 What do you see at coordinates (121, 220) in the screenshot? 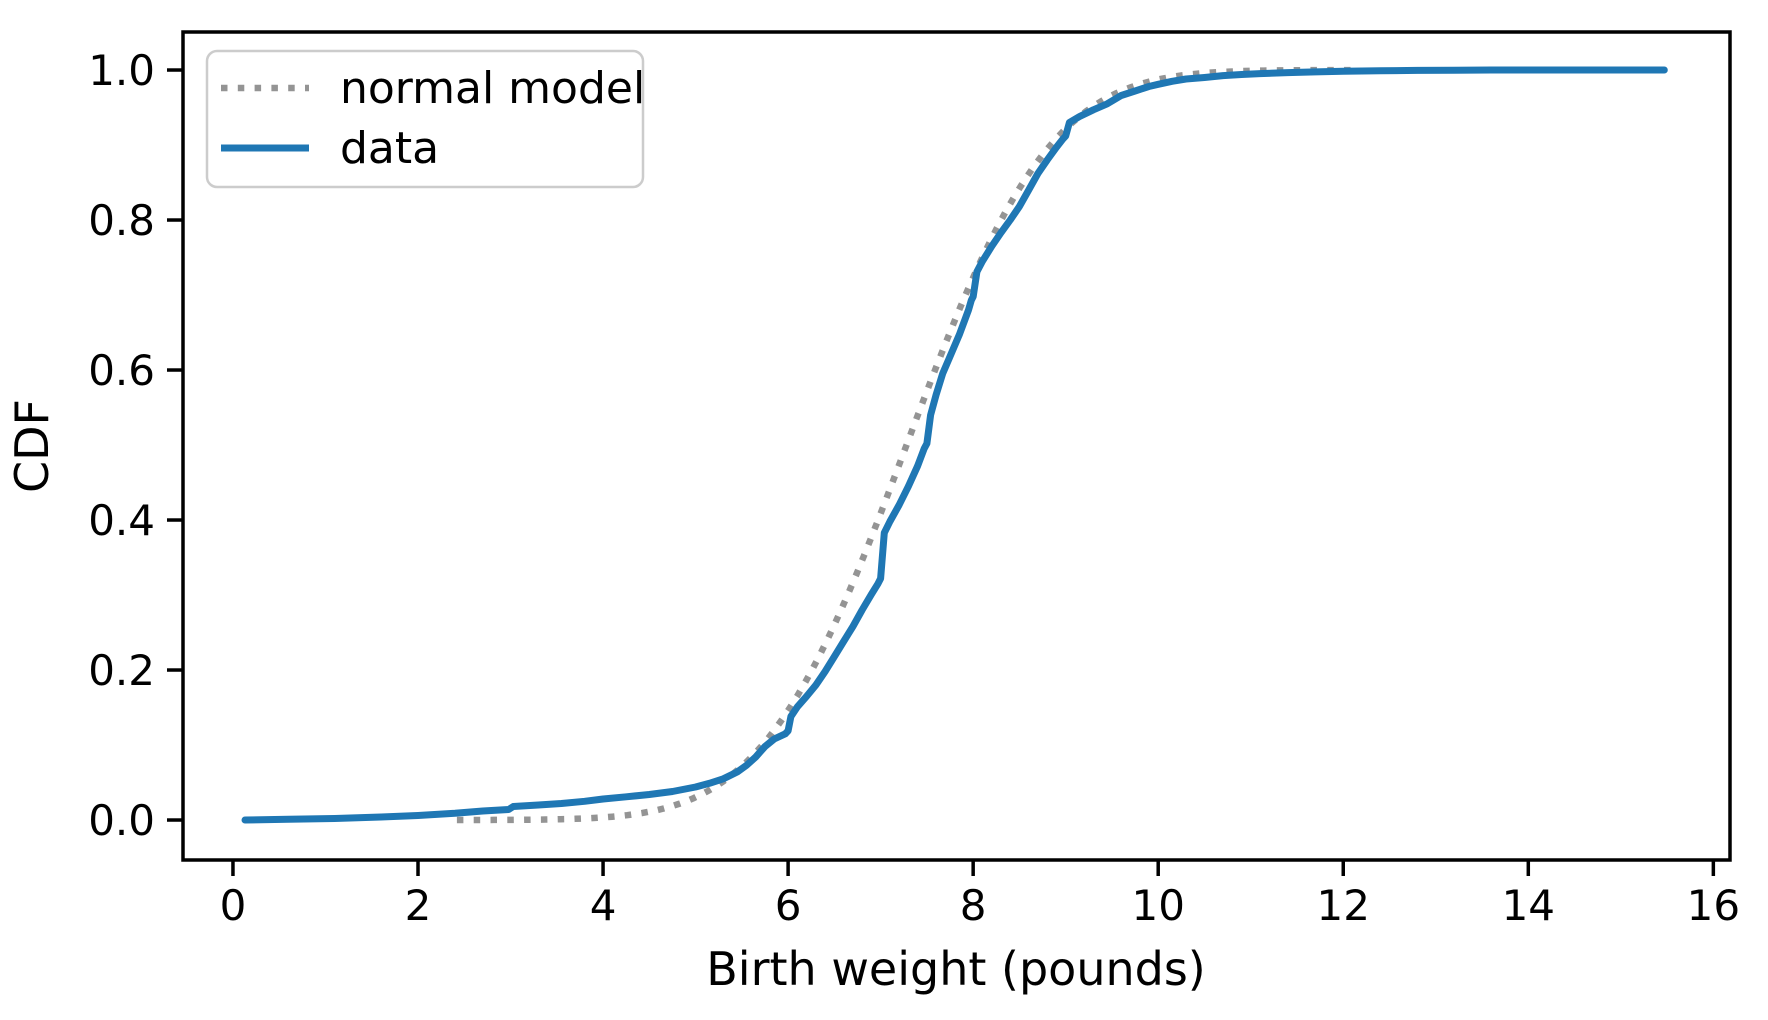
I see `y-tick-label: 0.8` at bounding box center [121, 220].